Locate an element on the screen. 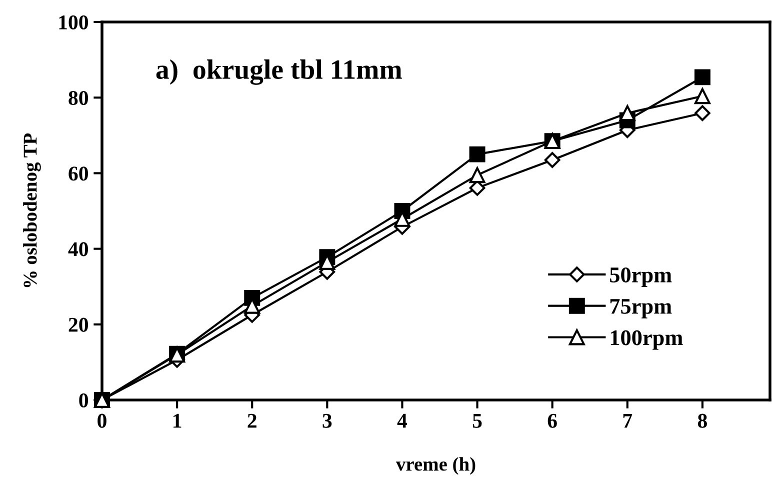 The width and height of the screenshot is (772, 488). legend-label: 75rpm is located at coordinates (641, 308).